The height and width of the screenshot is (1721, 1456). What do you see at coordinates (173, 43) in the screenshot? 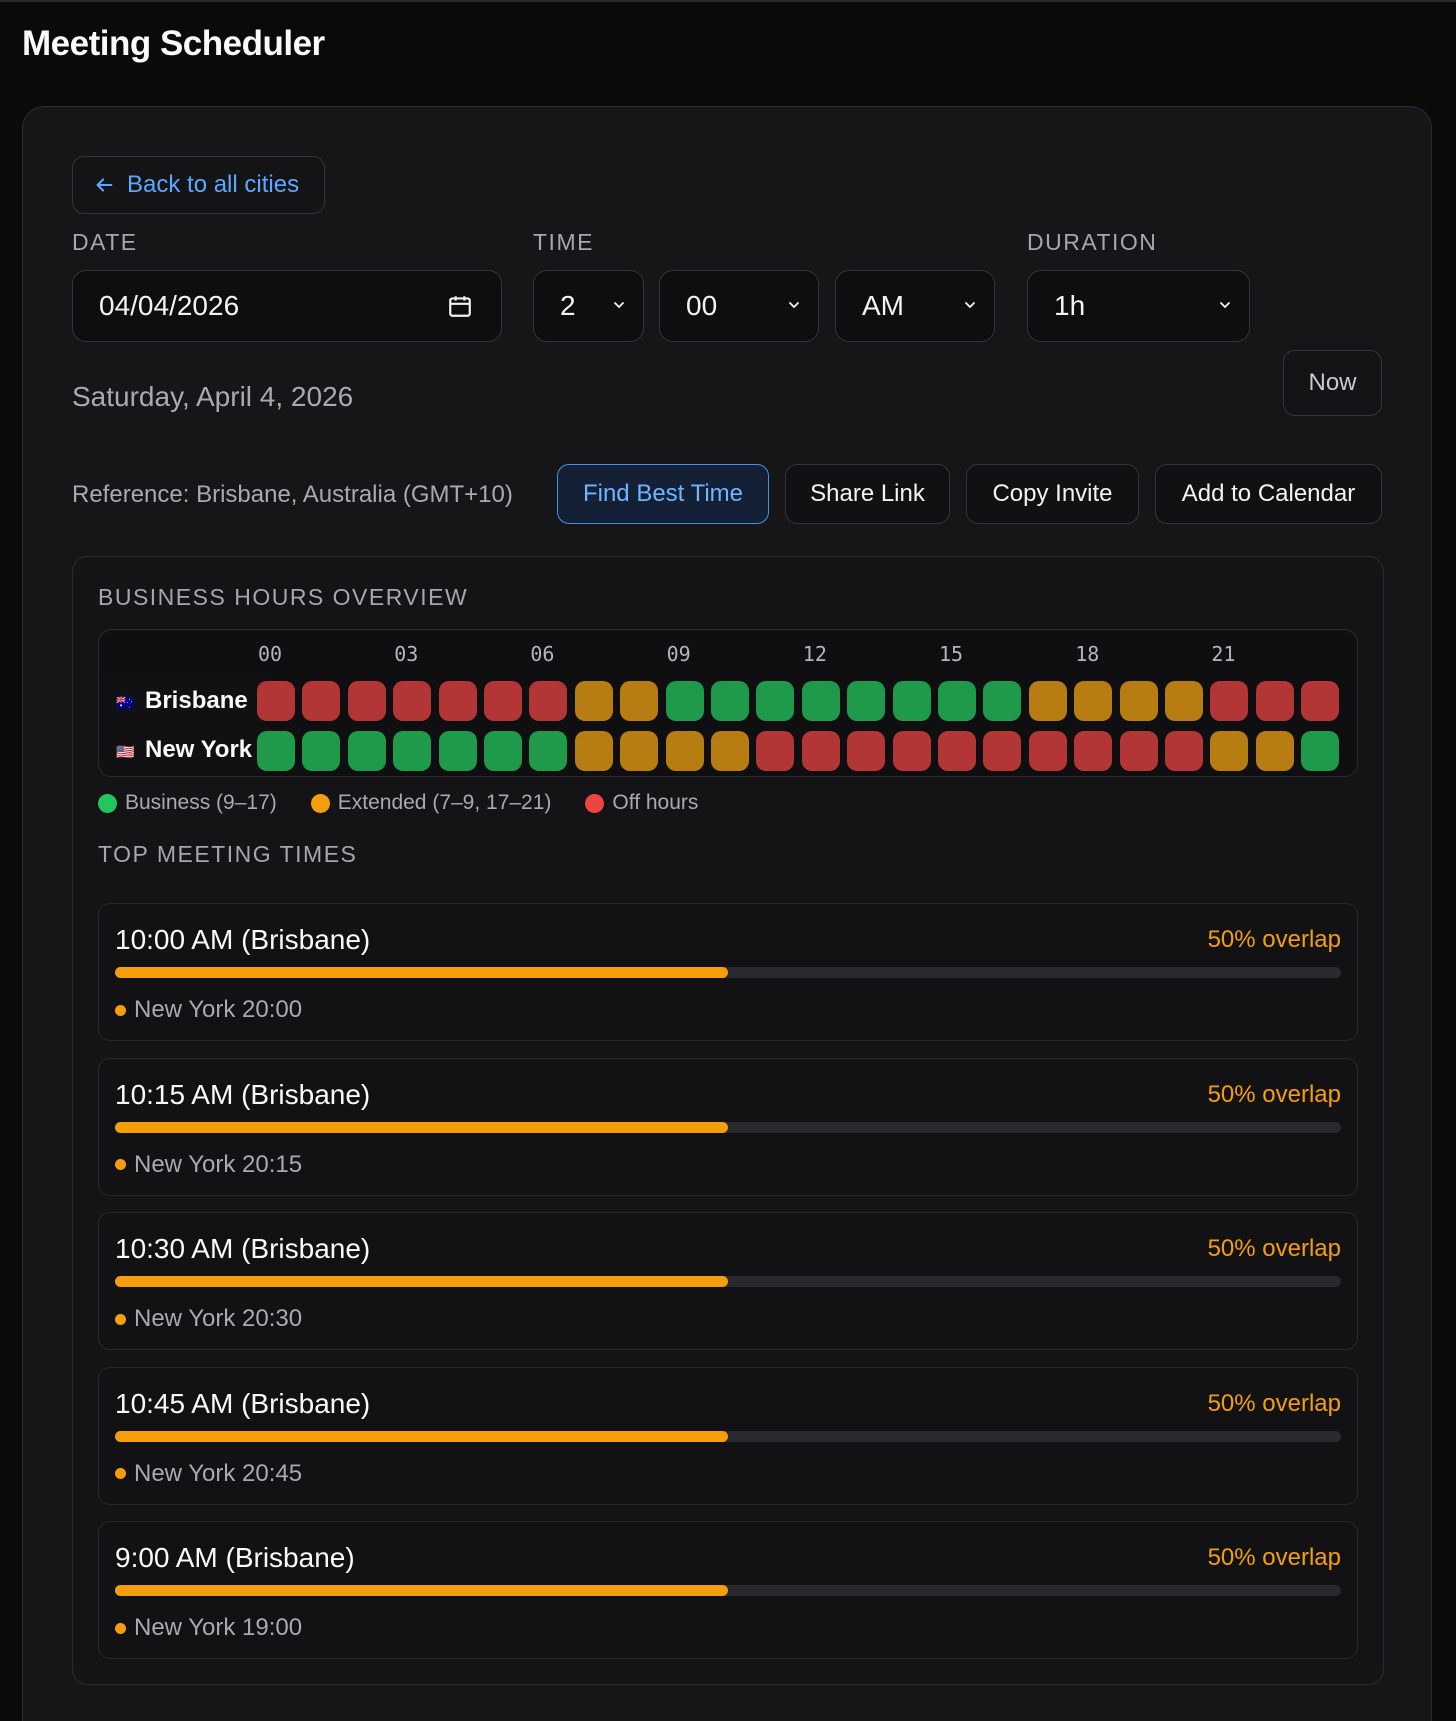
I see `page-title: Meeting Scheduler` at bounding box center [173, 43].